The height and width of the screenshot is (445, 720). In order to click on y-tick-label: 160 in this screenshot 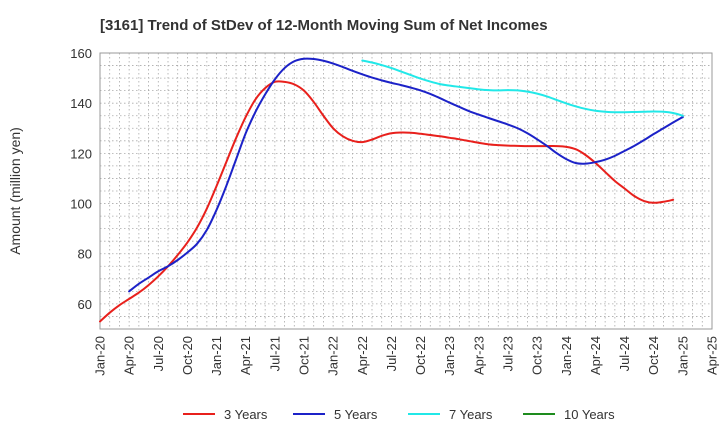, I will do `click(81, 53)`.